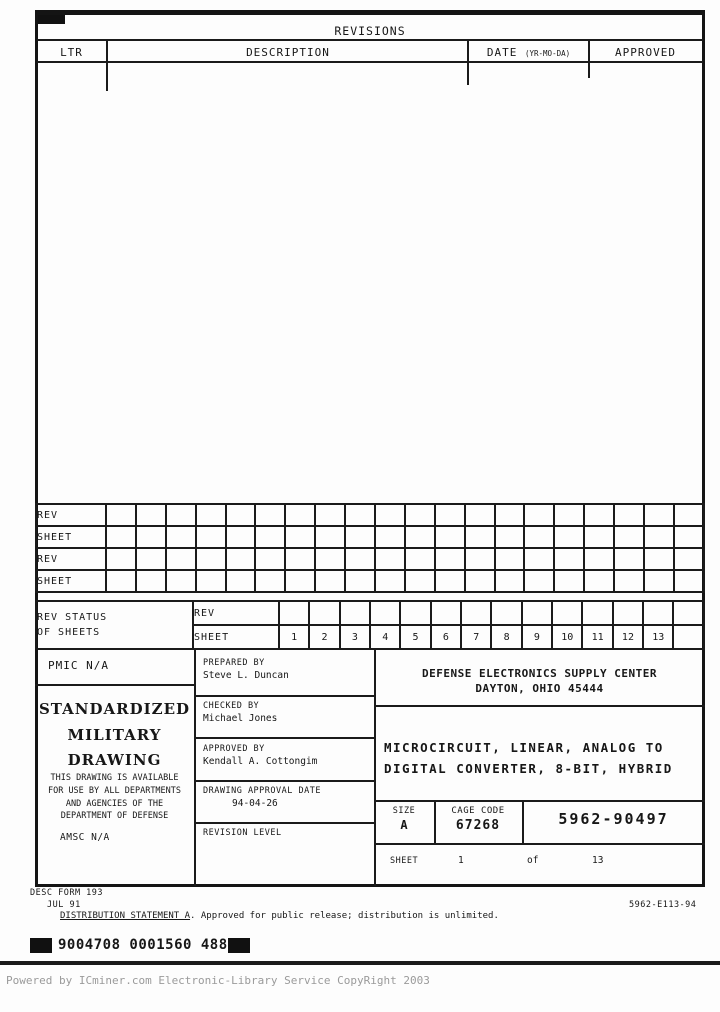  Describe the element at coordinates (355, 637) in the screenshot. I see `sheet-number-cell: 3` at that location.